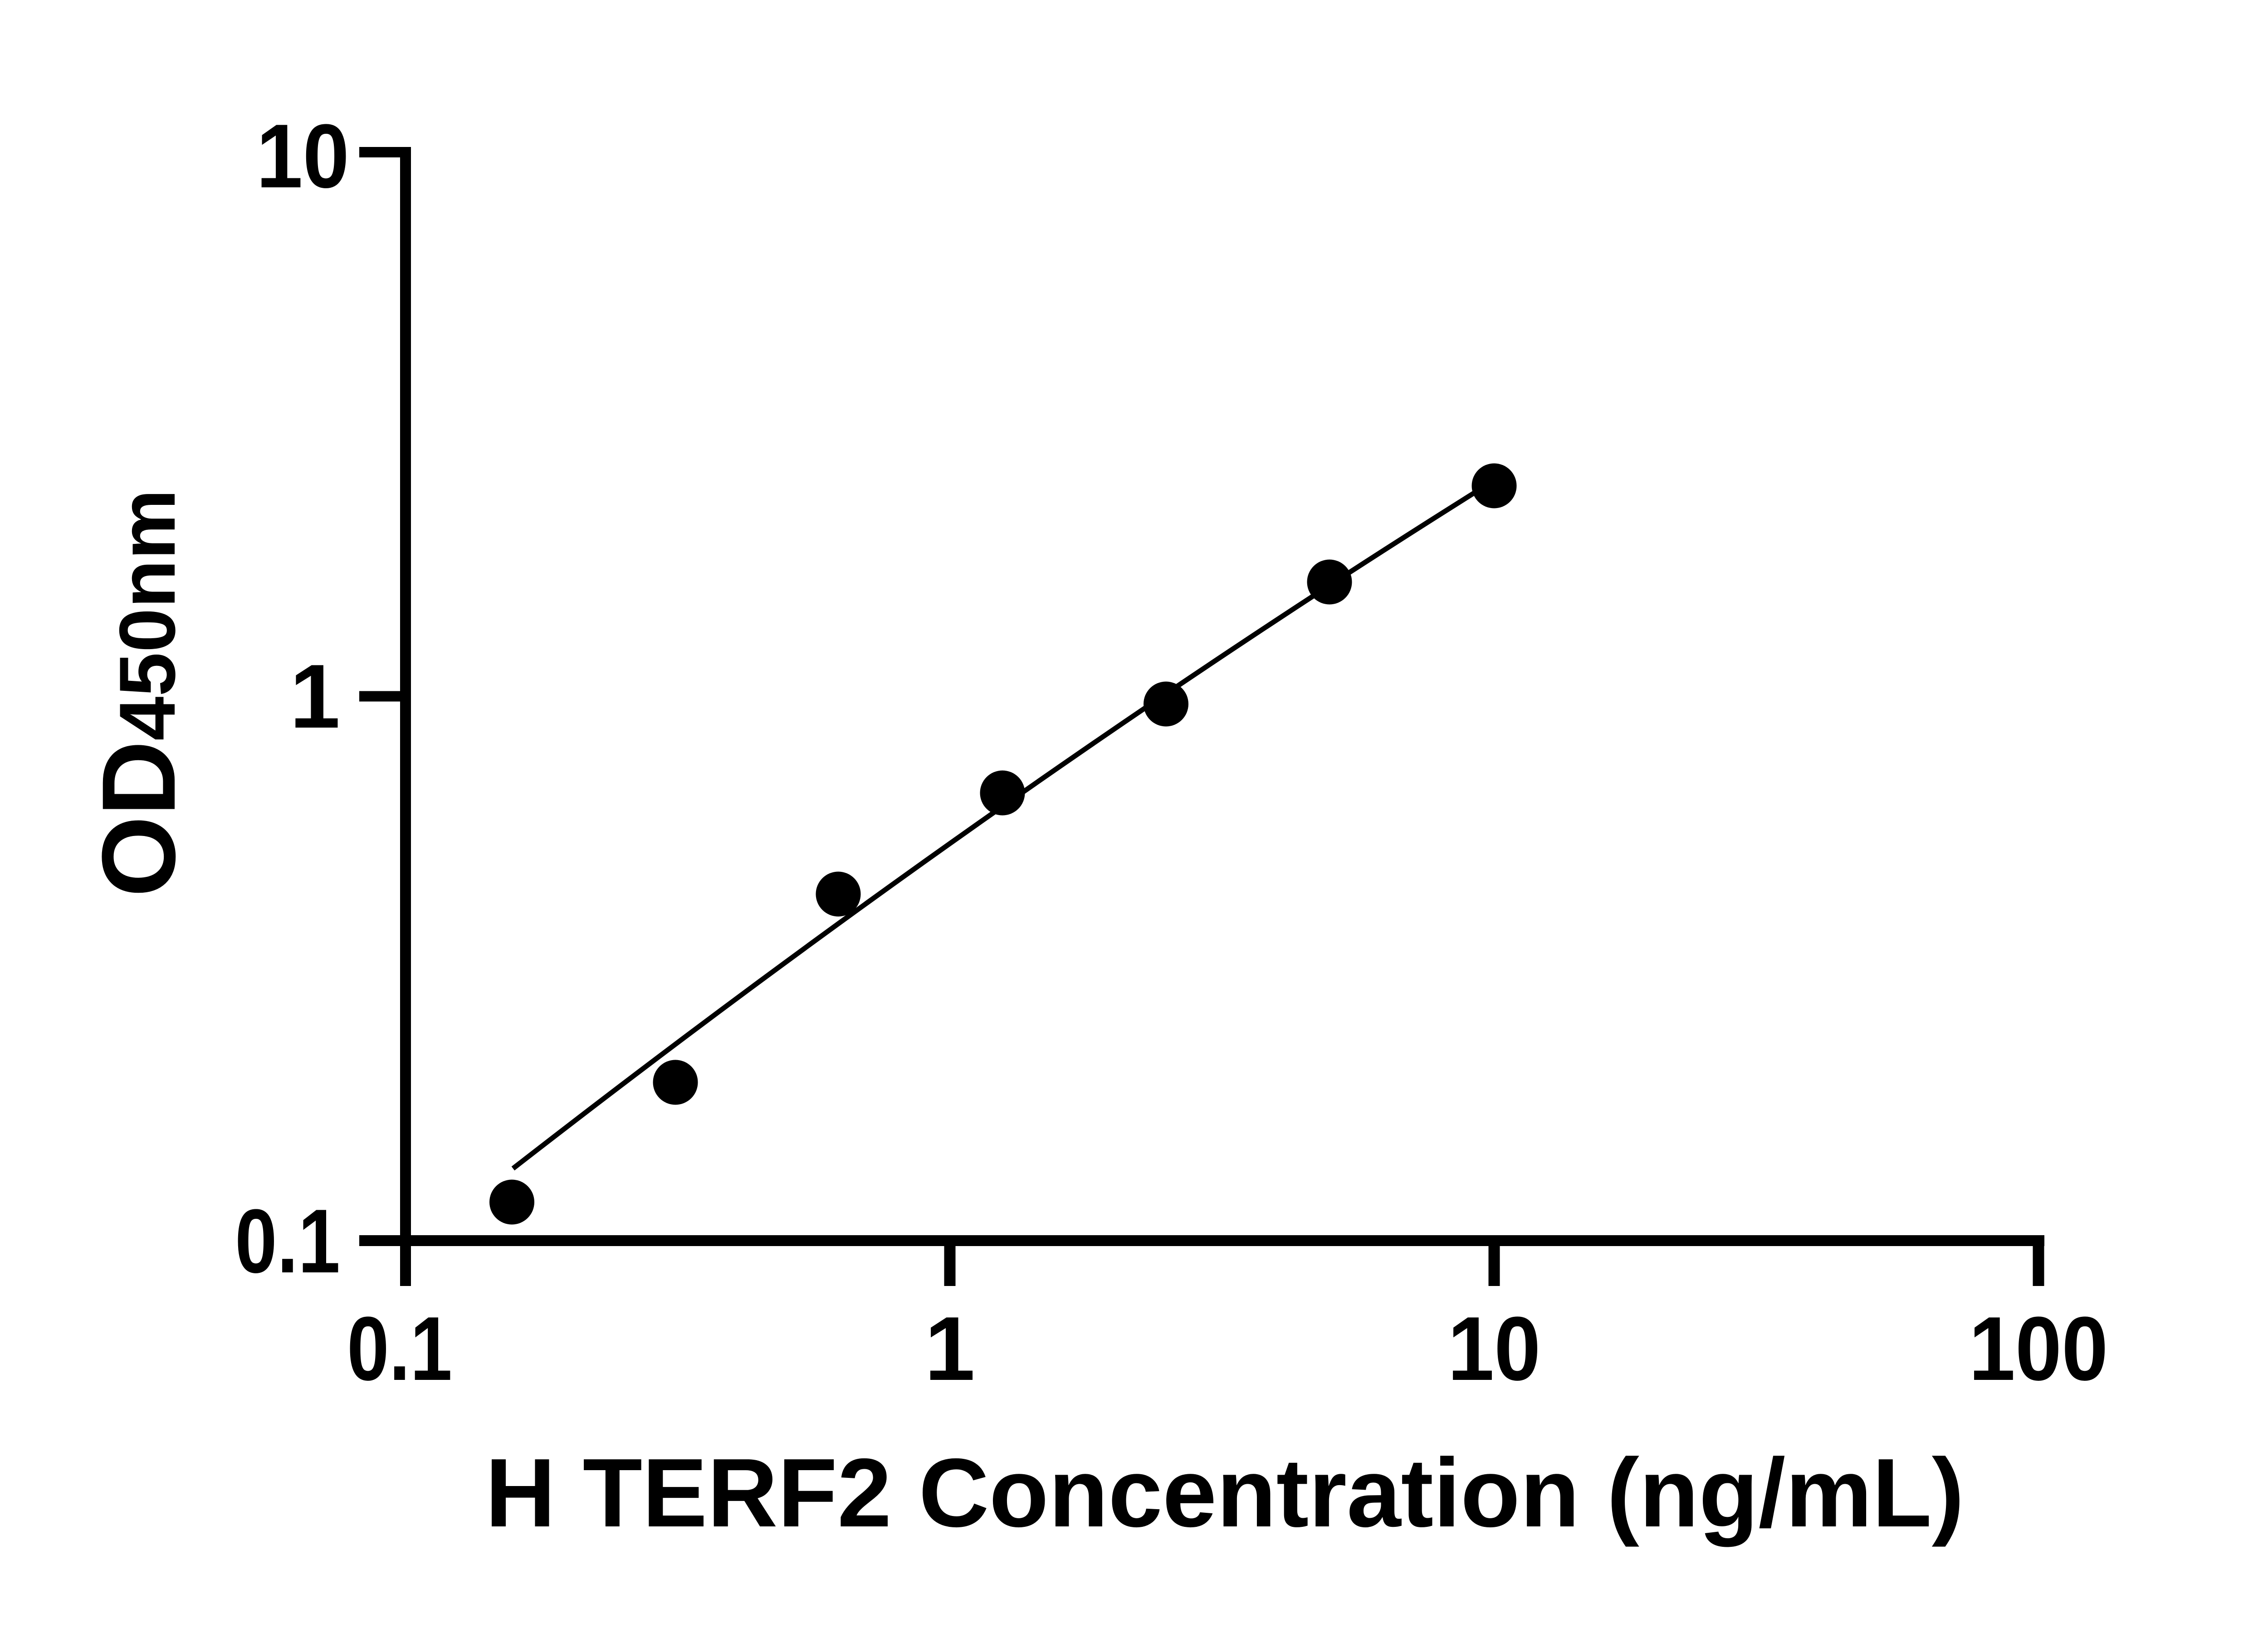 The image size is (2268, 1633). Describe the element at coordinates (139, 693) in the screenshot. I see `svg-text: OD450nm` at that location.